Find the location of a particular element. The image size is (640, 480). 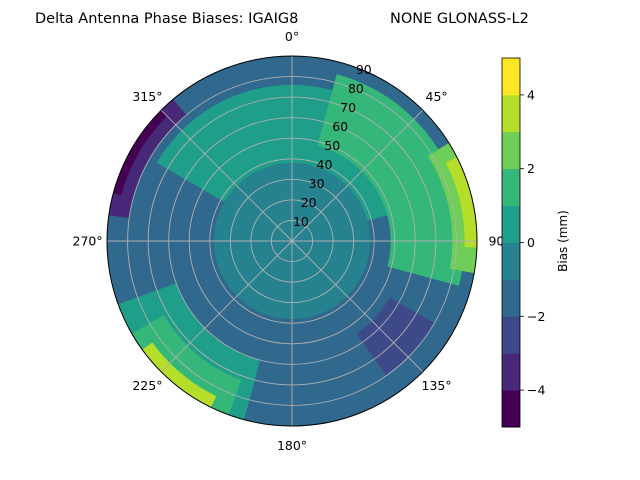

angular-tick-label: 270° is located at coordinates (88, 241).